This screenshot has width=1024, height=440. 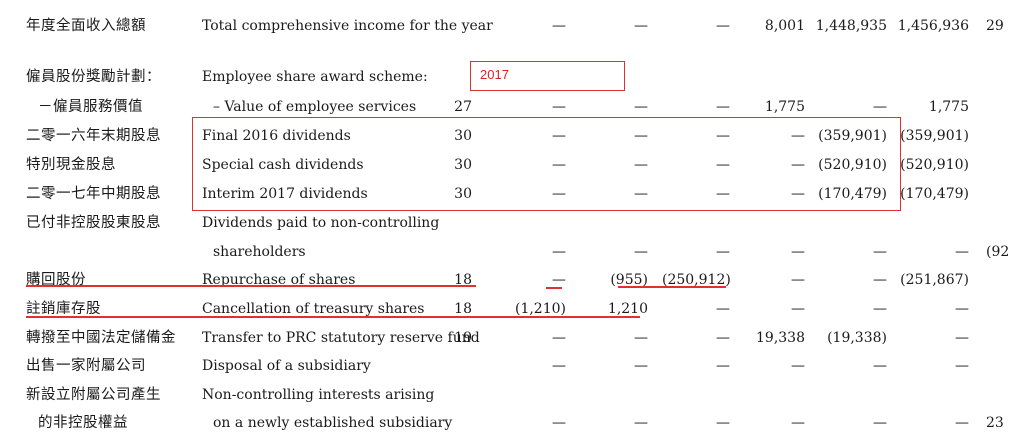 What do you see at coordinates (86, 26) in the screenshot?
I see `row-label-cn: 年度全面收入總額` at bounding box center [86, 26].